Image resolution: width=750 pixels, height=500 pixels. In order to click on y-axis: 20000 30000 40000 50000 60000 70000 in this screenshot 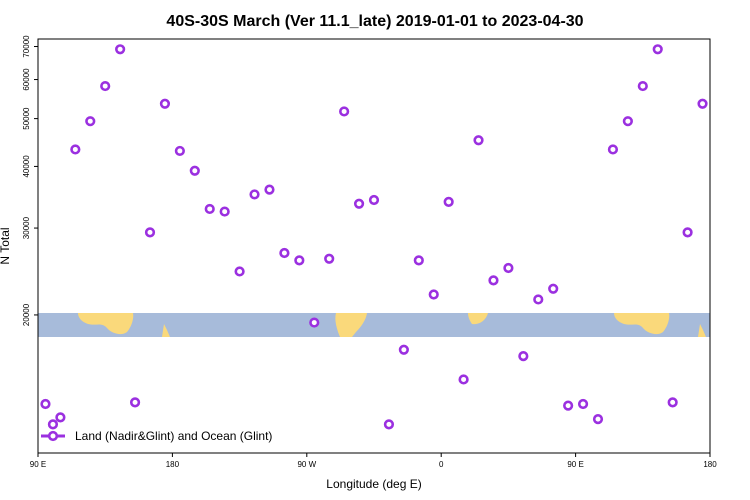, I will do `click(30, 180)`.